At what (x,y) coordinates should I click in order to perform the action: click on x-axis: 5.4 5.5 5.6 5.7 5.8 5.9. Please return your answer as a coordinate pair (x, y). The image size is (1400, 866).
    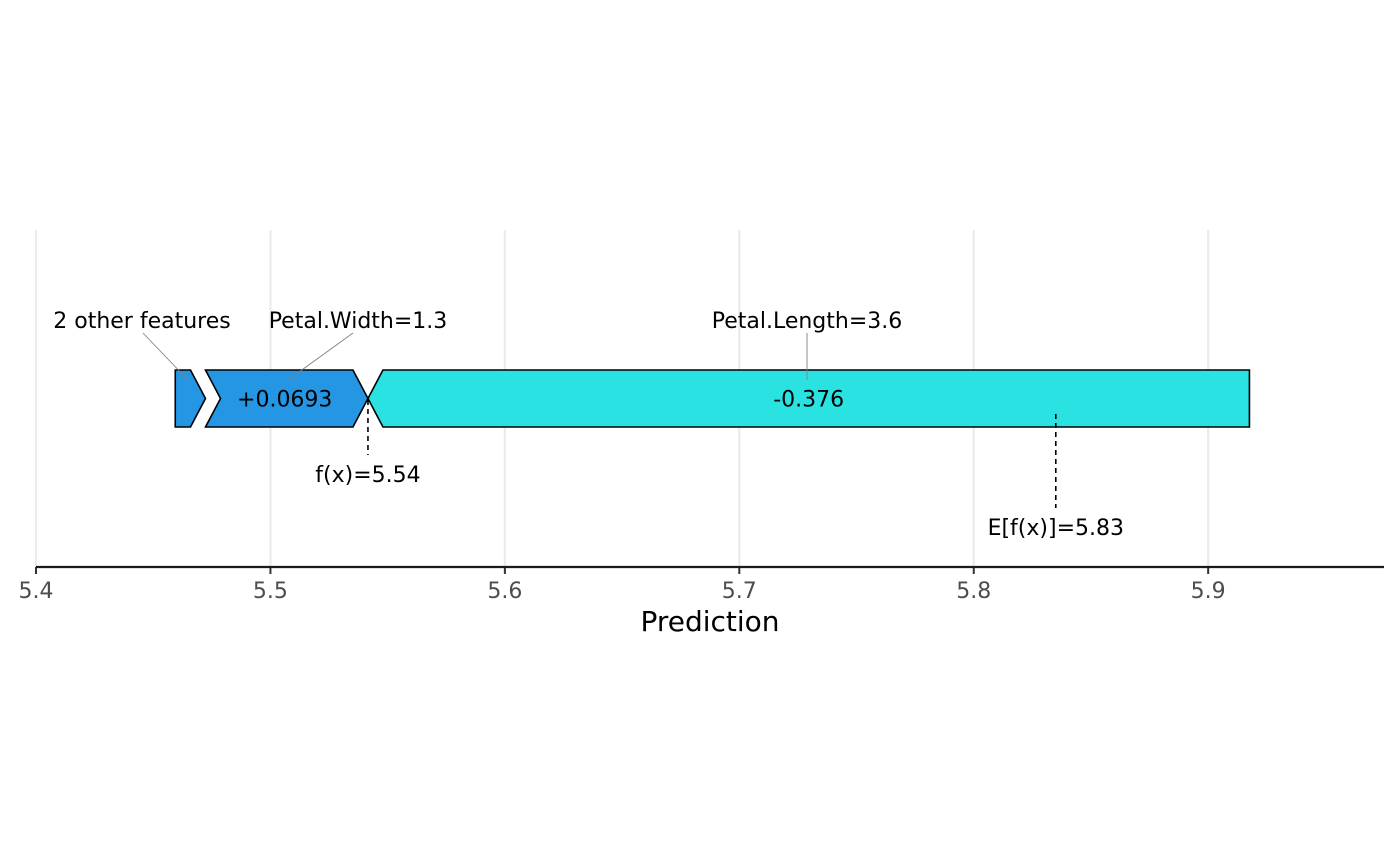
    Looking at the image, I should click on (701, 584).